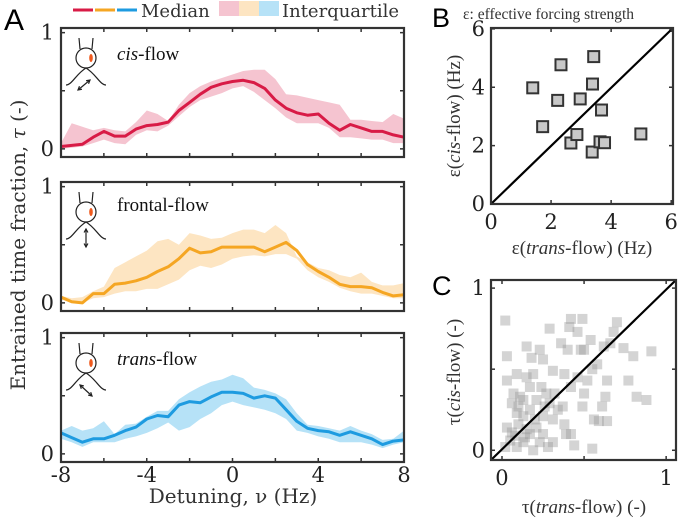 The image size is (685, 519). I want to click on axes-frame, so click(582, 116).